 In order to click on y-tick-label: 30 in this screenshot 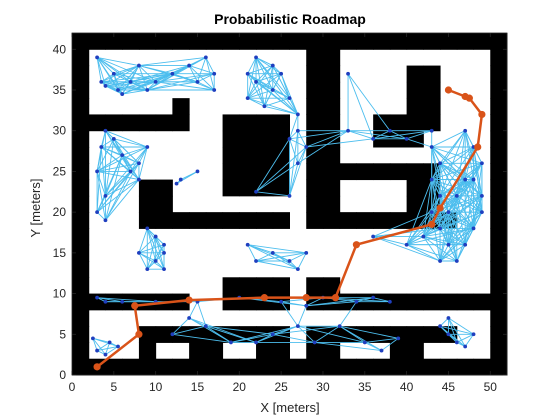, I will do `click(60, 131)`.